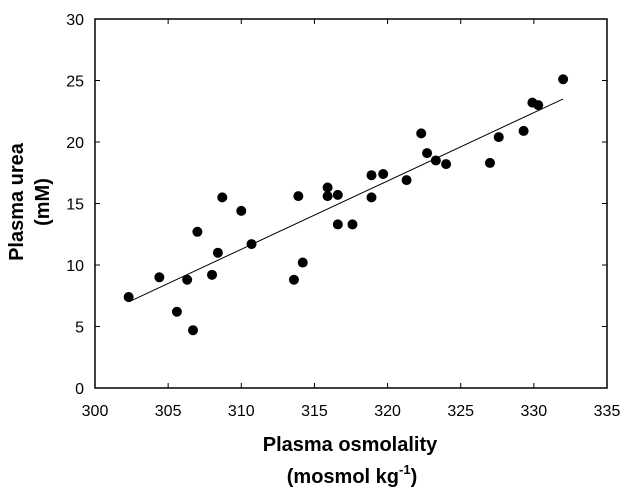  Describe the element at coordinates (460, 411) in the screenshot. I see `x-tick-label: 325` at that location.